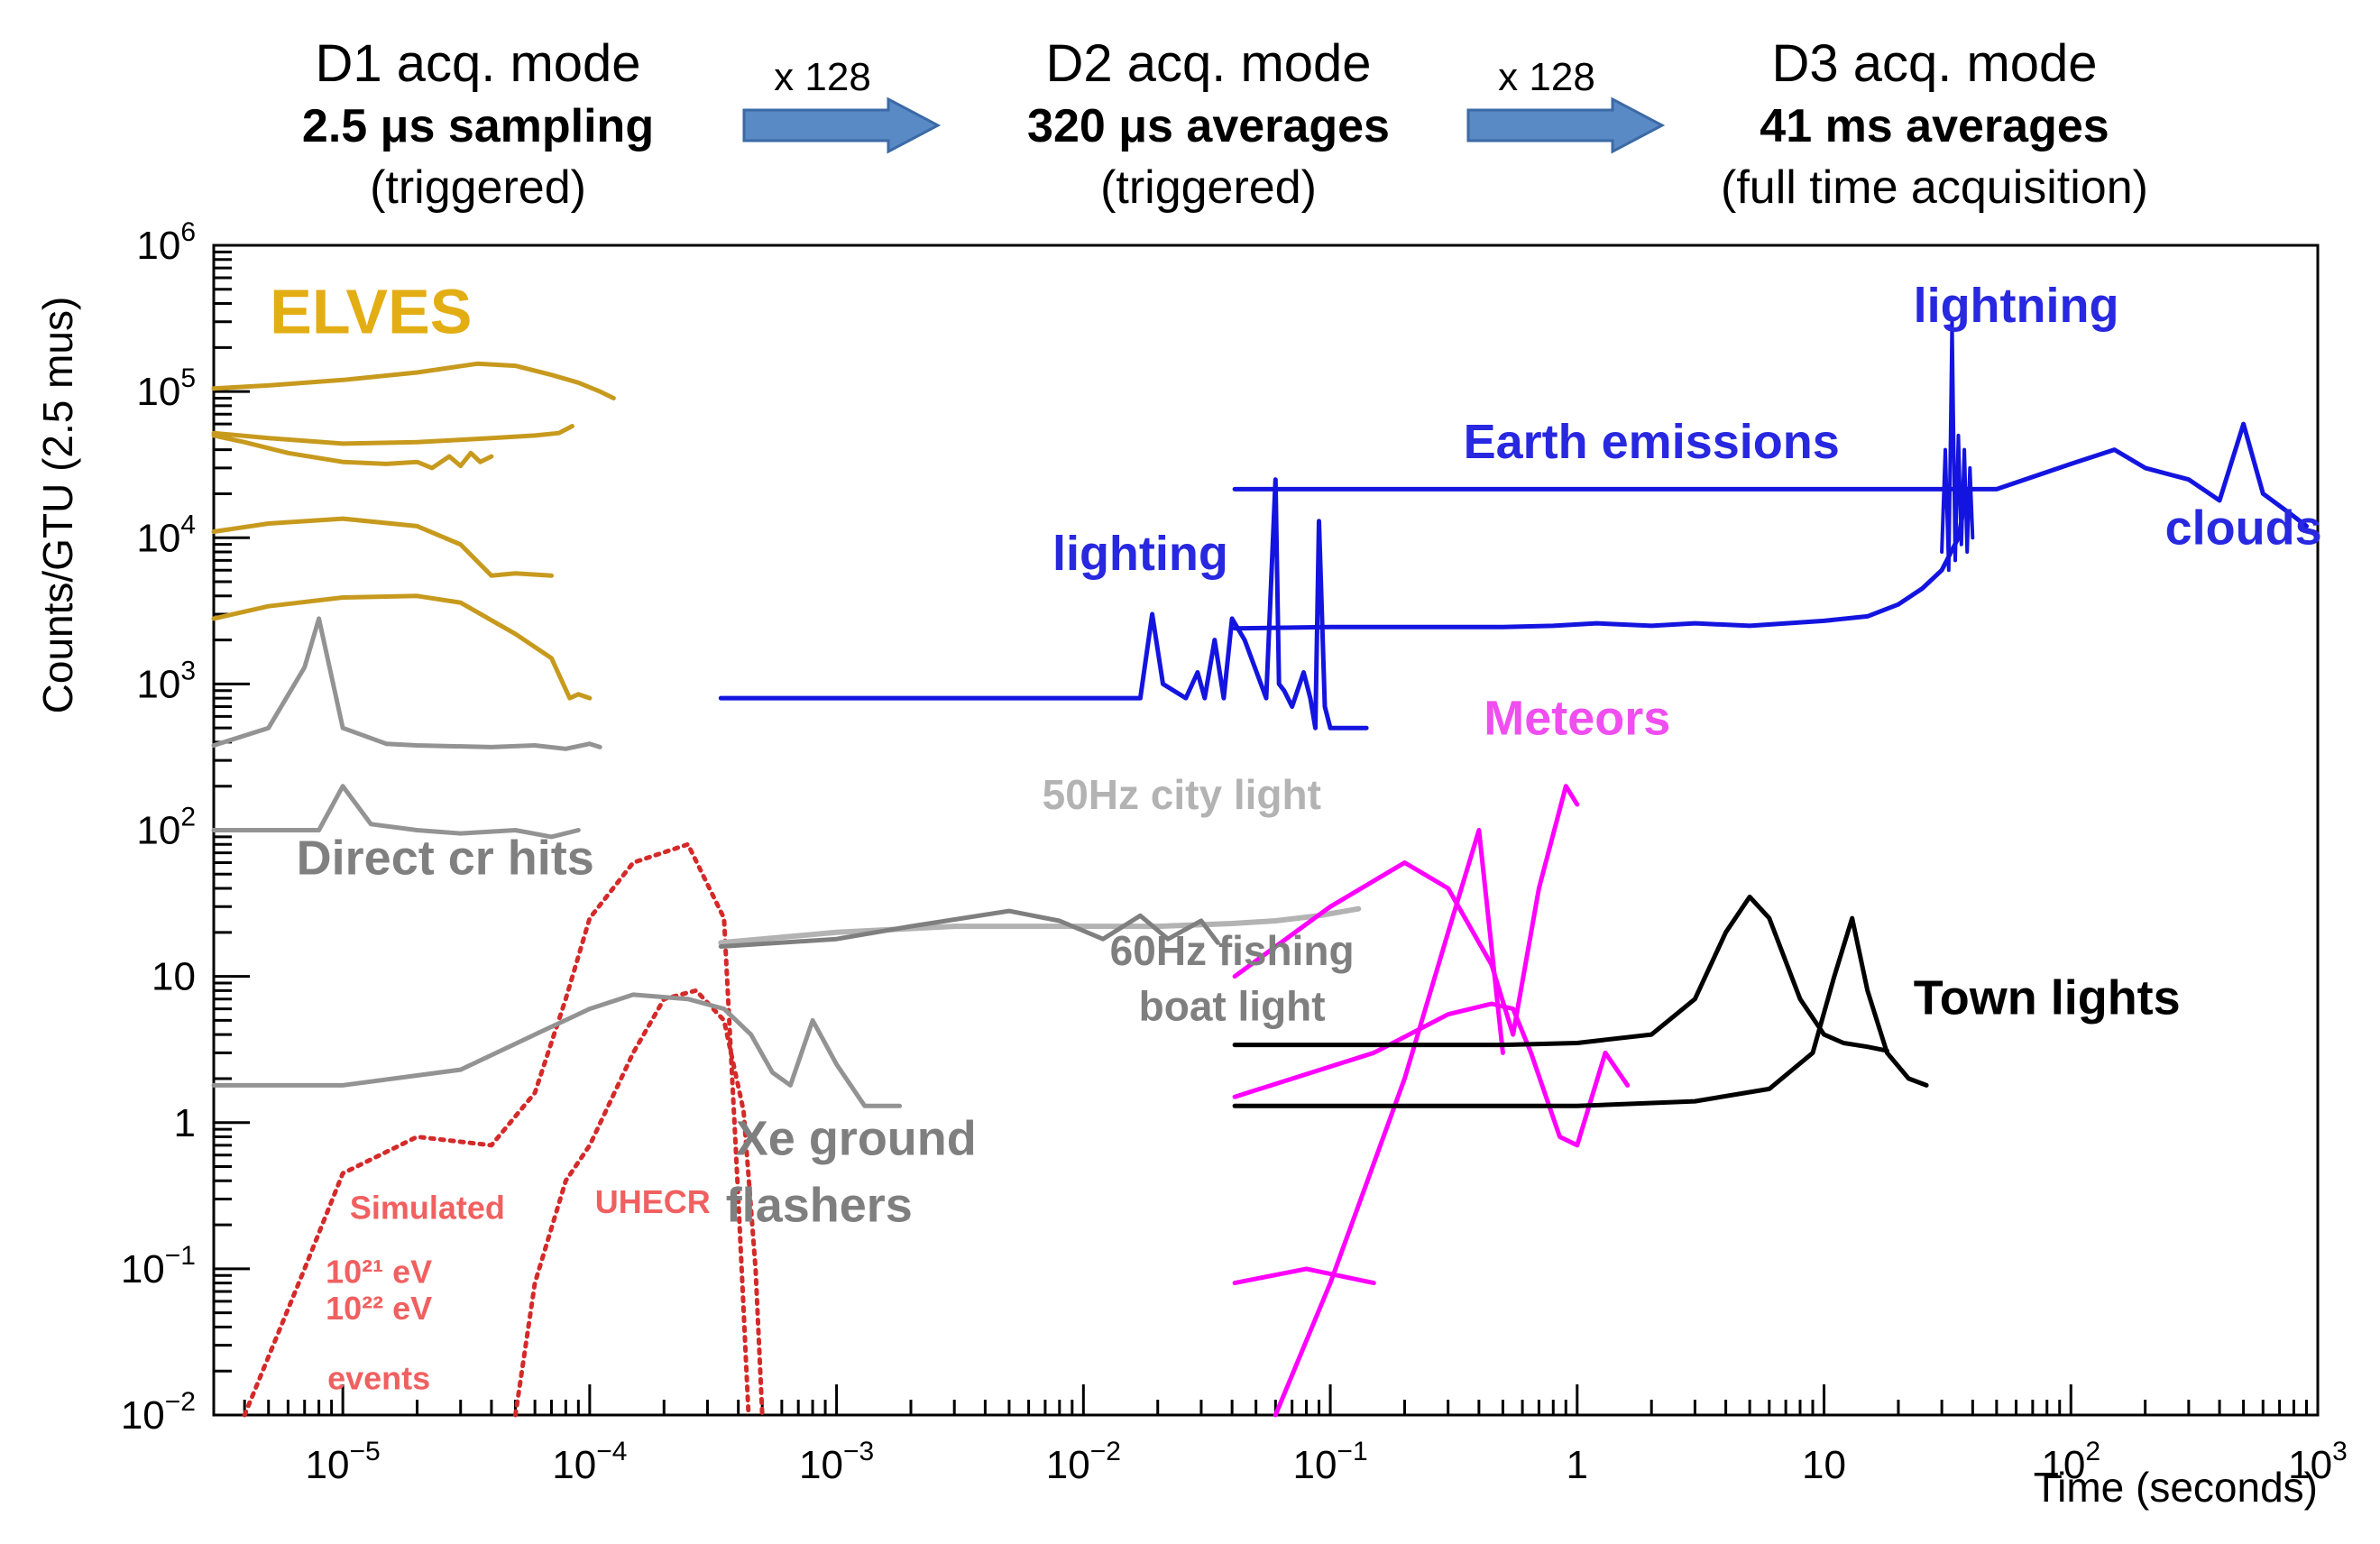  I want to click on series-d2-lightning-lighting, so click(1043, 604).